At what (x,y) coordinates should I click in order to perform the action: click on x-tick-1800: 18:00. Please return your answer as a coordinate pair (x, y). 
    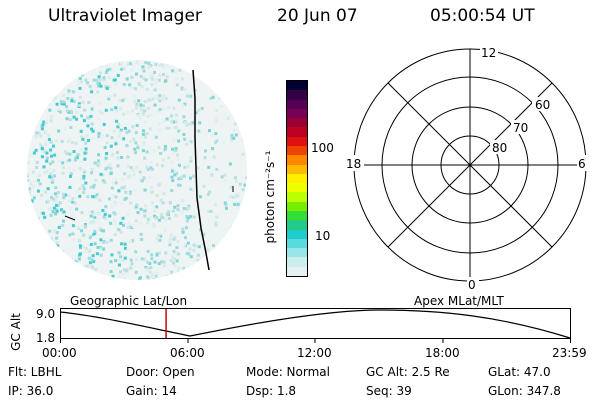
    Looking at the image, I should click on (442, 353).